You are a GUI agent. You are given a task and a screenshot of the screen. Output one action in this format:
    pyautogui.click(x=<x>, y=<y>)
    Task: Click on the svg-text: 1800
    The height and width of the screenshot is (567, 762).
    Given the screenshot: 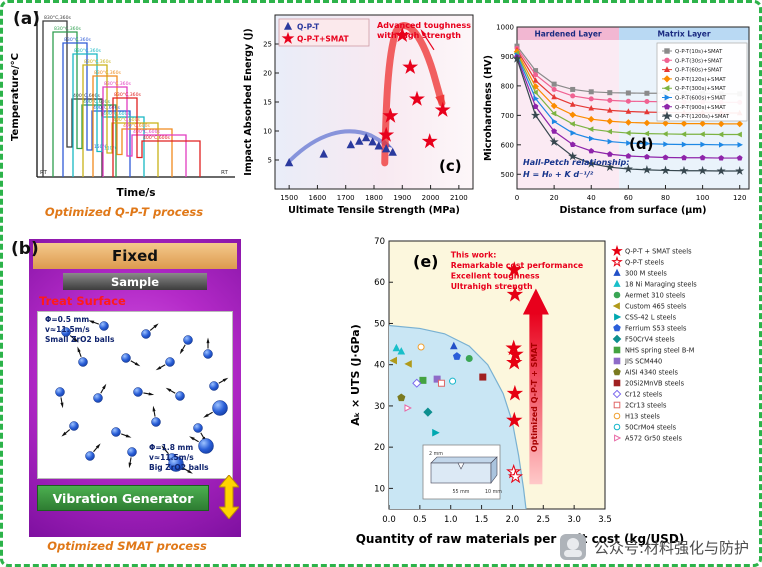 What is the action you would take?
    pyautogui.click(x=374, y=198)
    